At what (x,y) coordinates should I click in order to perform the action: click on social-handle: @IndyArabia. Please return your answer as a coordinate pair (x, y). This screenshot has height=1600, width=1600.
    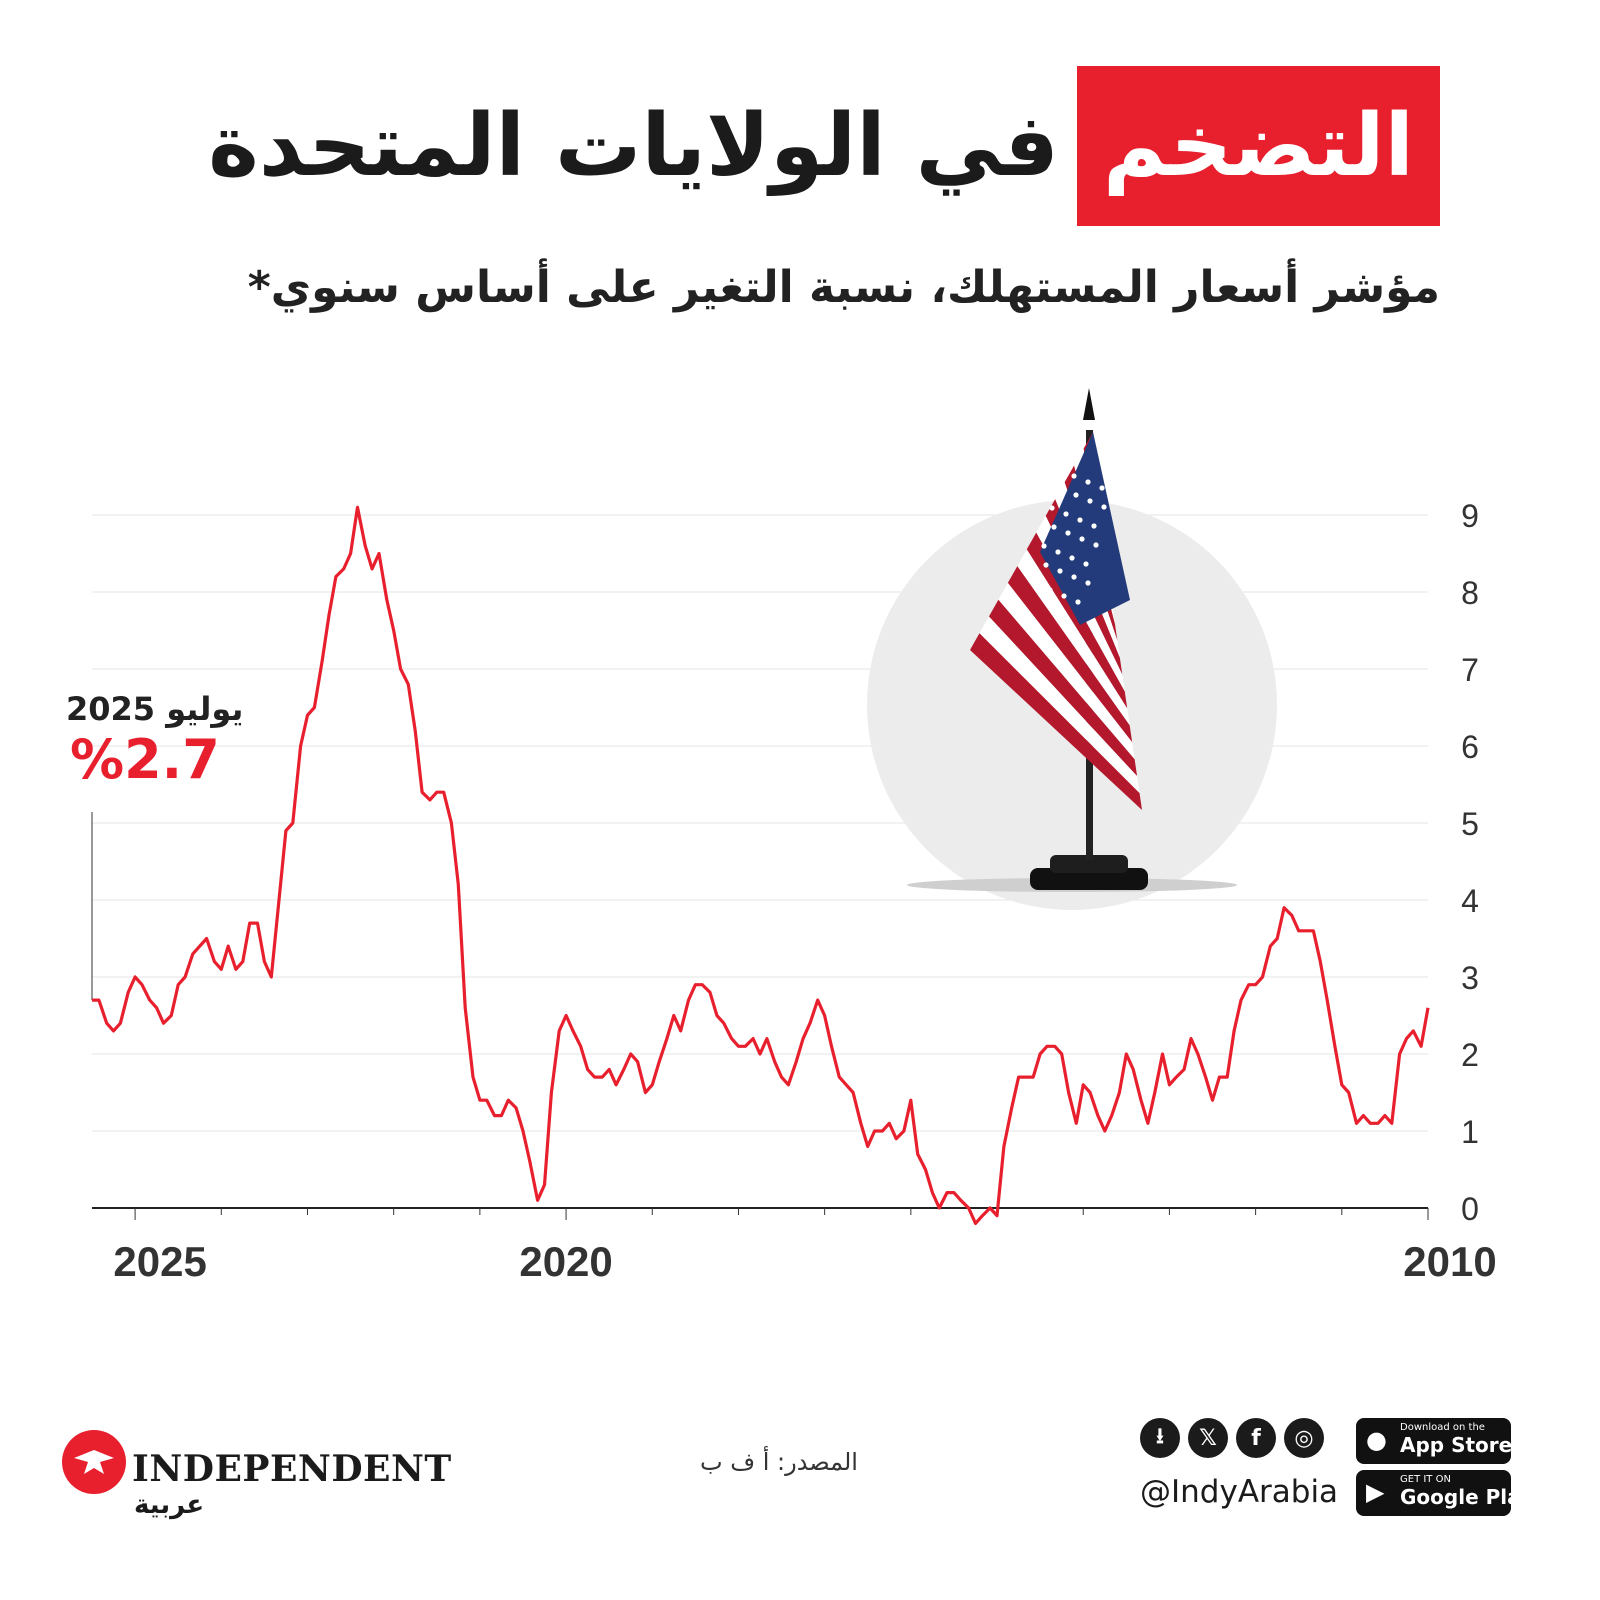
    Looking at the image, I should click on (1239, 1492).